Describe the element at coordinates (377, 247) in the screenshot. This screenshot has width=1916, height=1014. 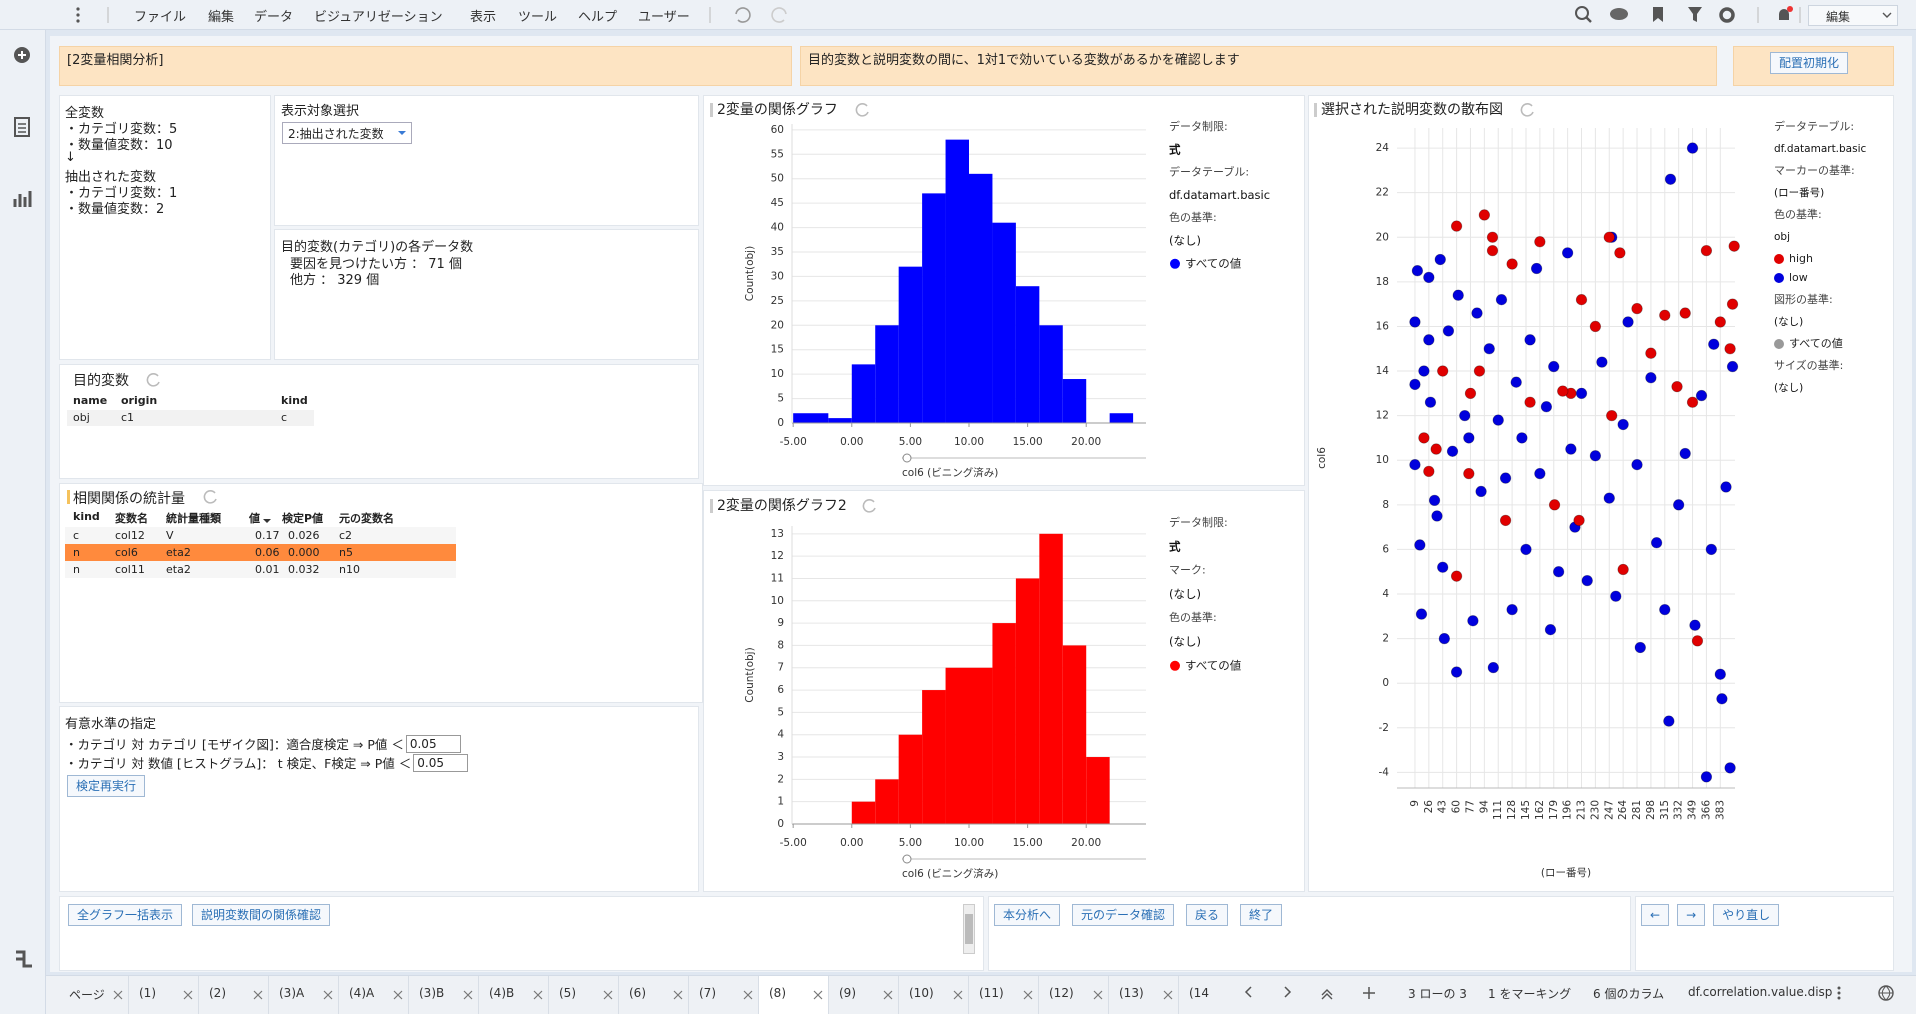
I see `counts-title: 目的変数(カテゴリ)の各データ数` at that location.